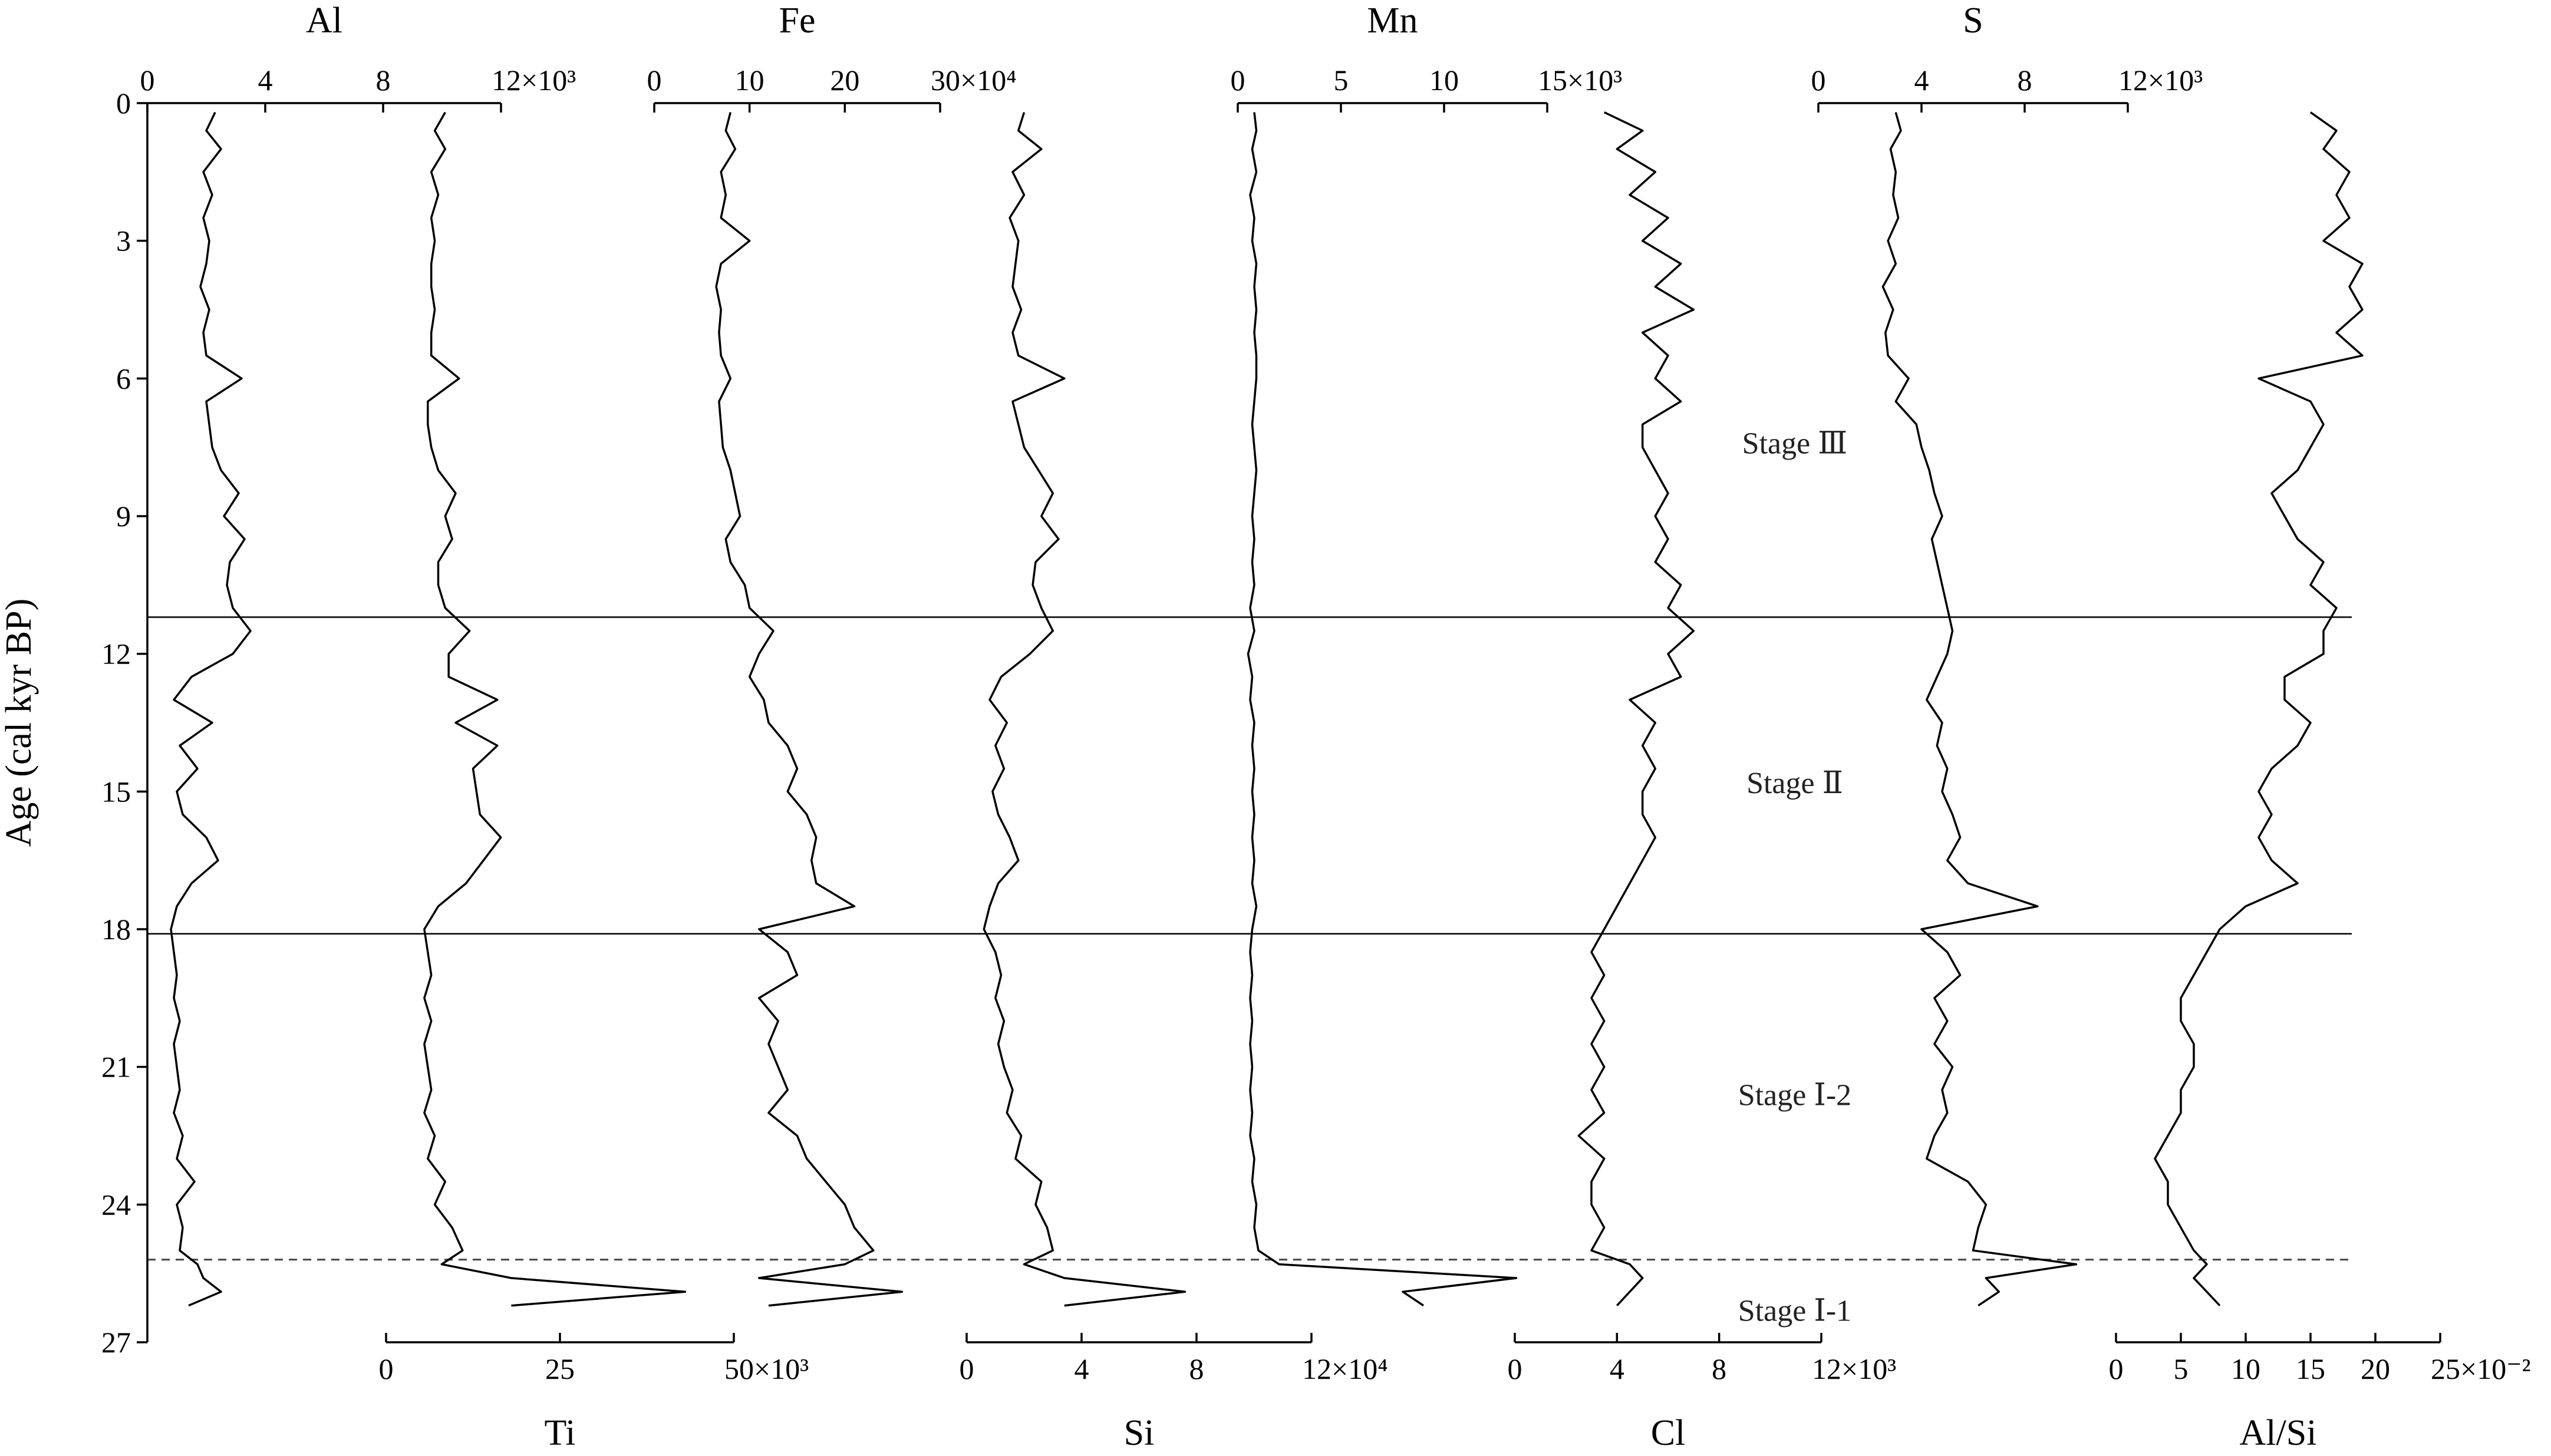  Describe the element at coordinates (124, 516) in the screenshot. I see `age-tick-label: 9` at that location.